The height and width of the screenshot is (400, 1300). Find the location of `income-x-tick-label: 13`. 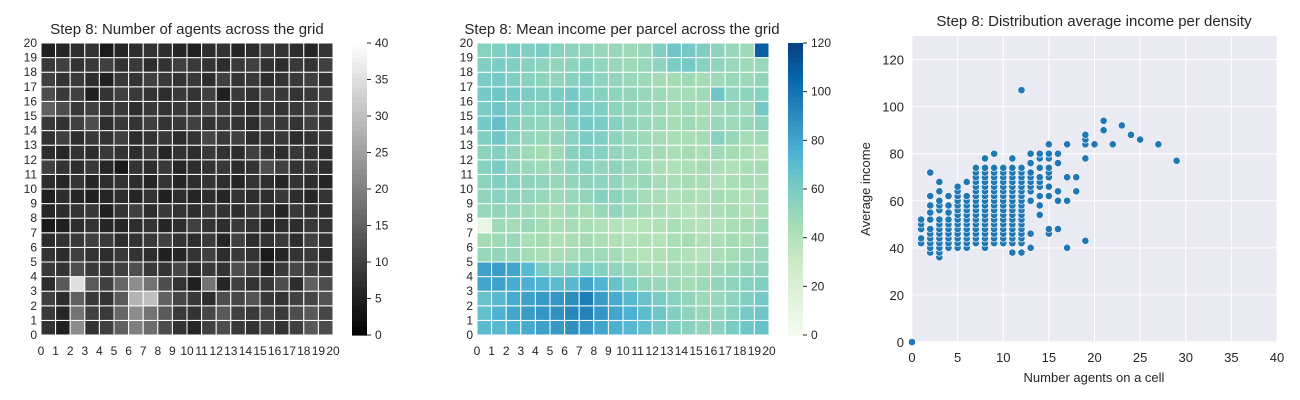

income-x-tick-label: 13 is located at coordinates (667, 351).